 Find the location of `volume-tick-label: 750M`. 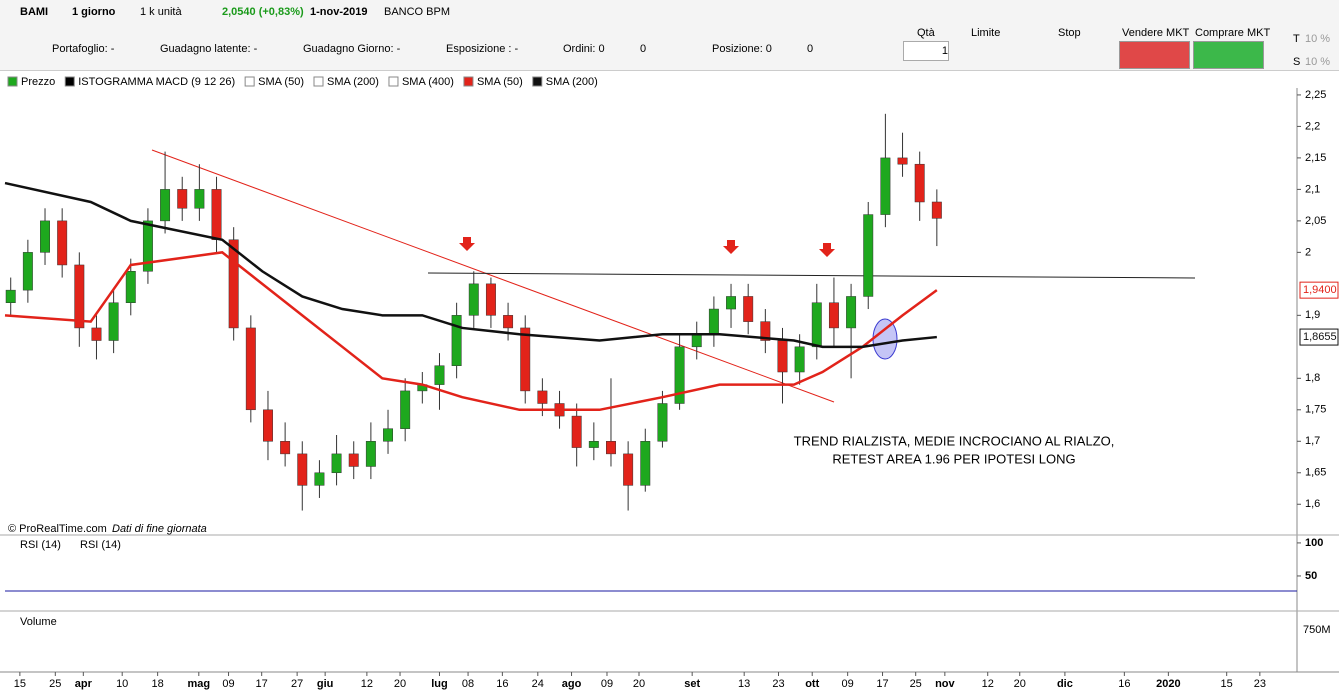

volume-tick-label: 750M is located at coordinates (1317, 630).